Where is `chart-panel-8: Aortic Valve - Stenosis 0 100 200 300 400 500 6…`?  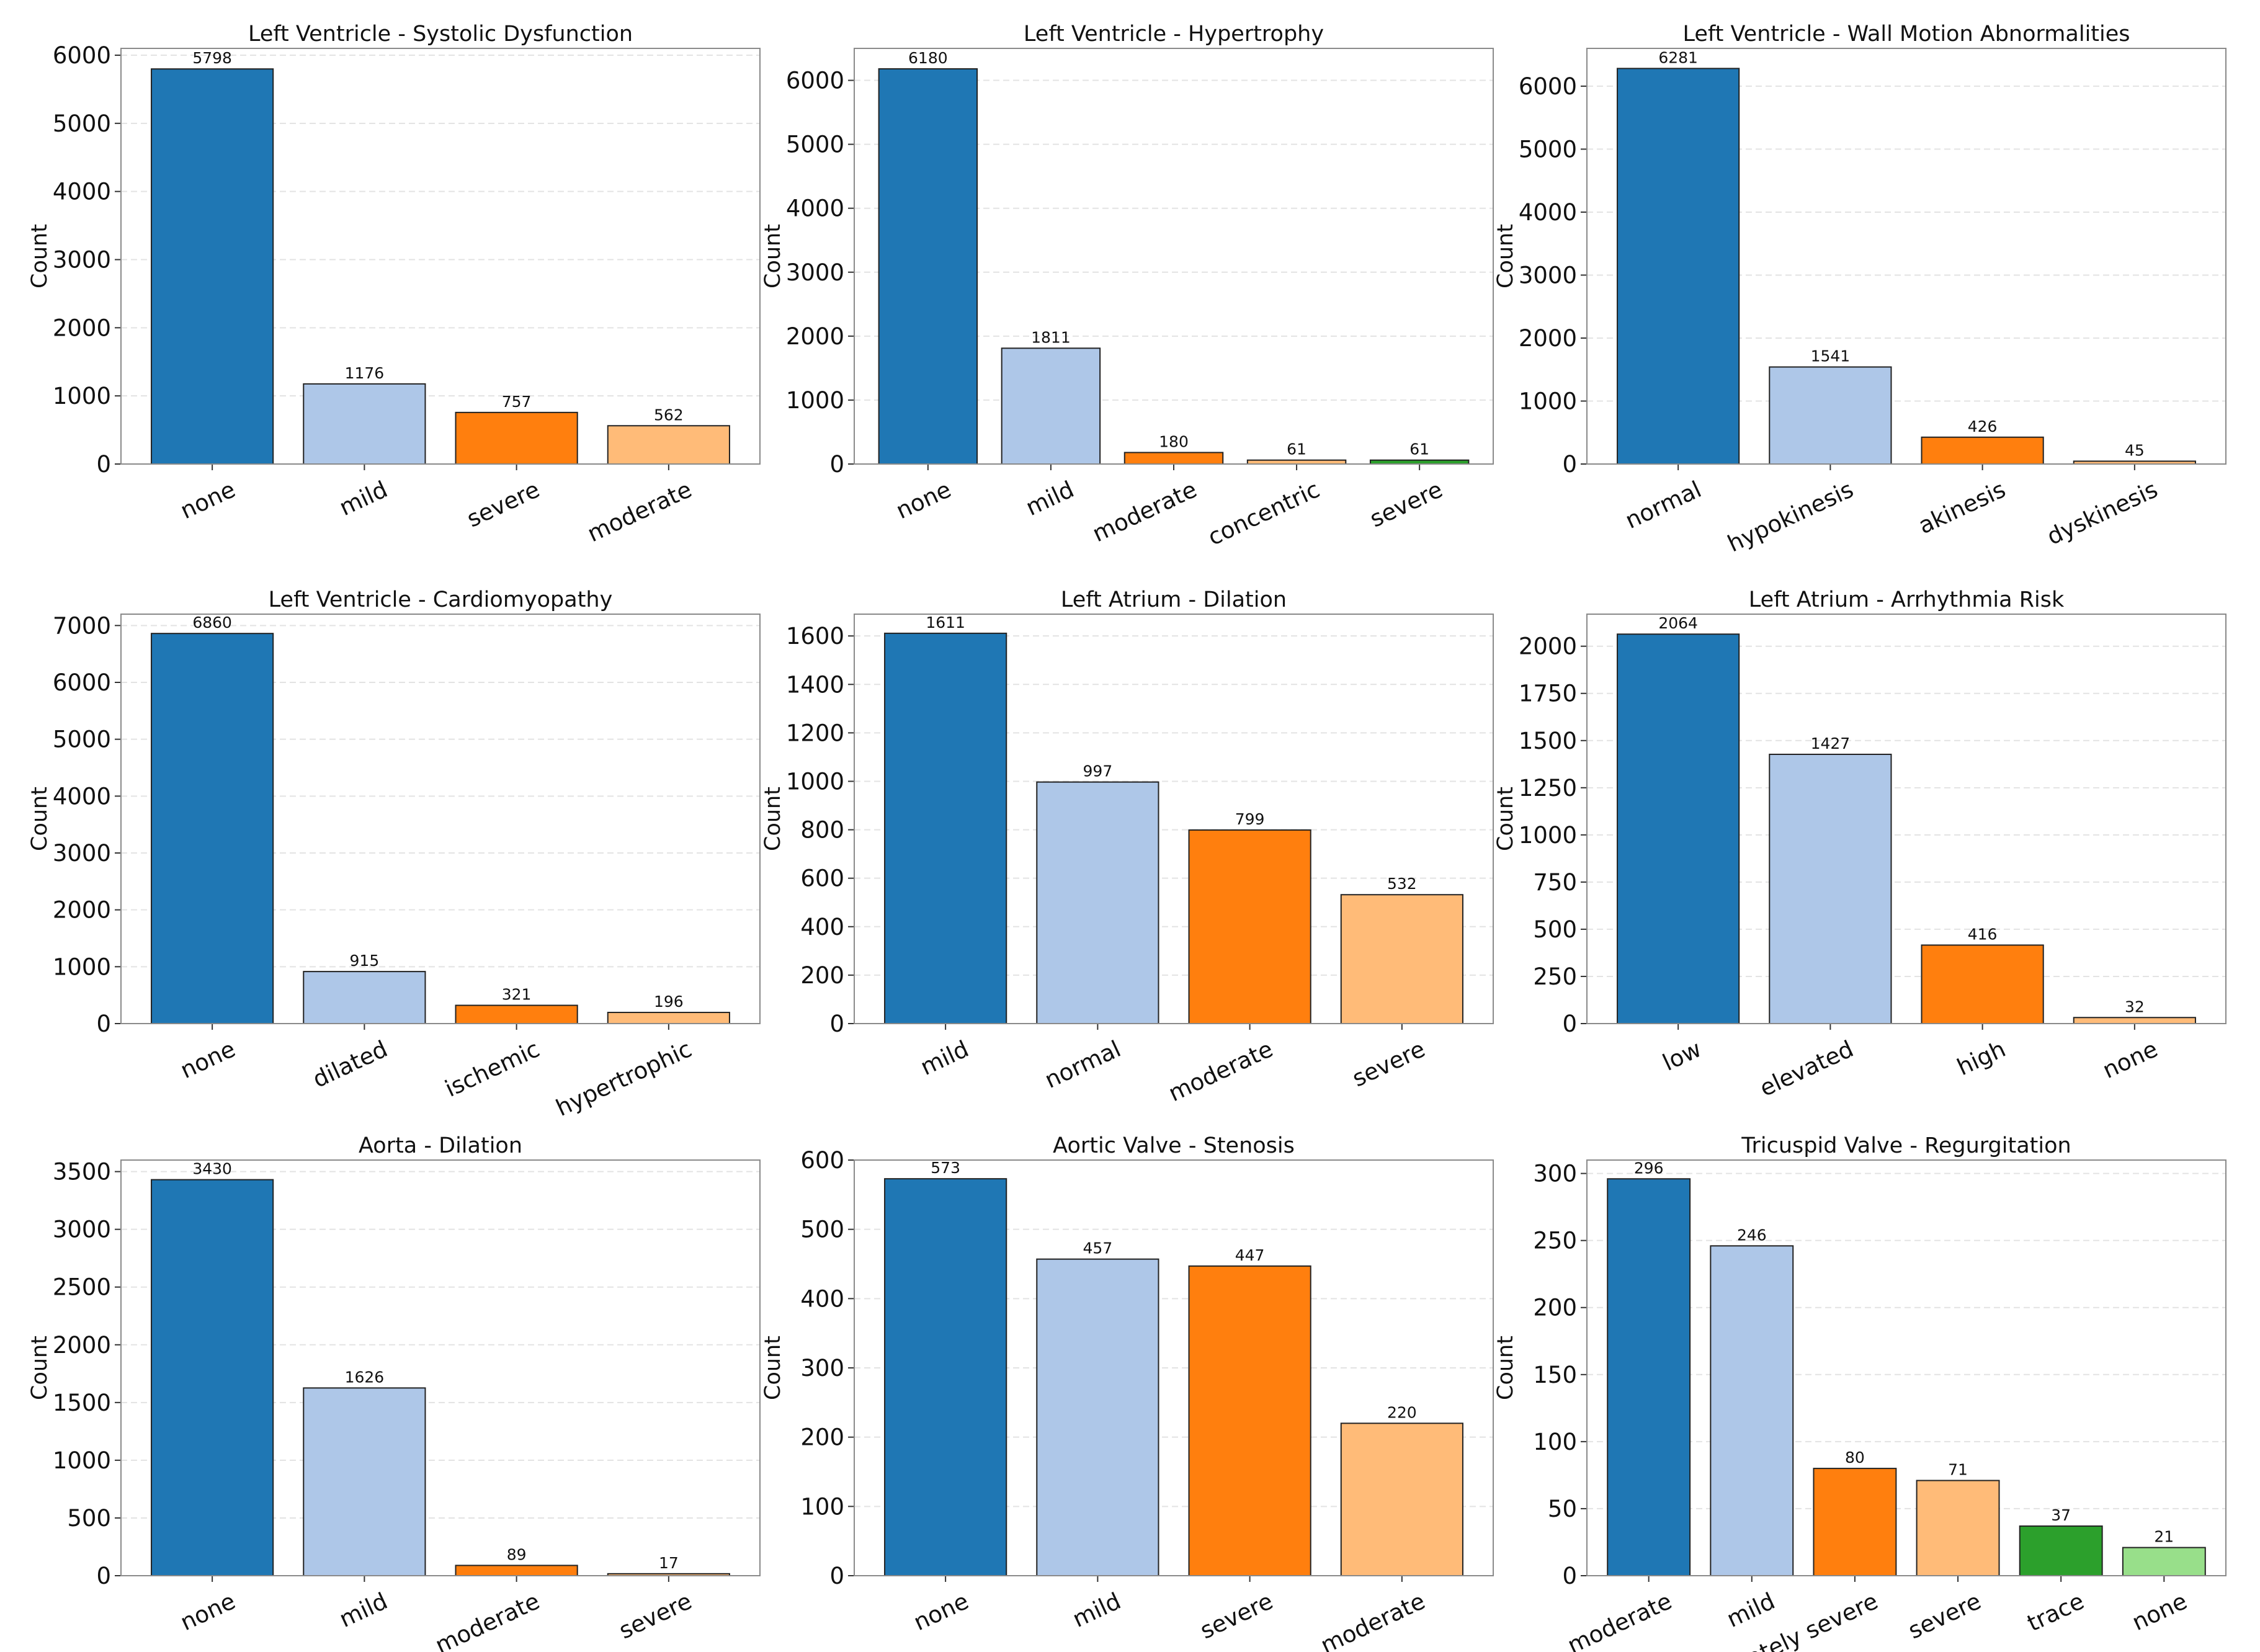
chart-panel-8: Aortic Valve - Stenosis 0 100 200 300 400 500 6… is located at coordinates (1127, 1392).